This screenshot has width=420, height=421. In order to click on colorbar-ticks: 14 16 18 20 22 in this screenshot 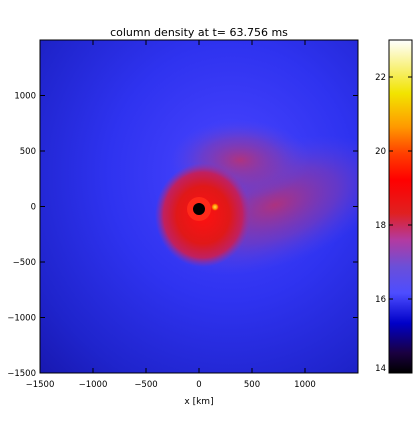, I will do `click(393, 223)`.